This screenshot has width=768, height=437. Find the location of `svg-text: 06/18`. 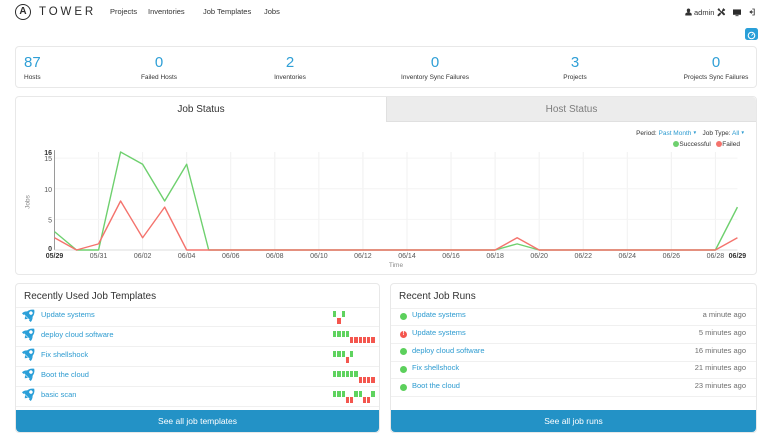

svg-text: 06/18 is located at coordinates (495, 256).